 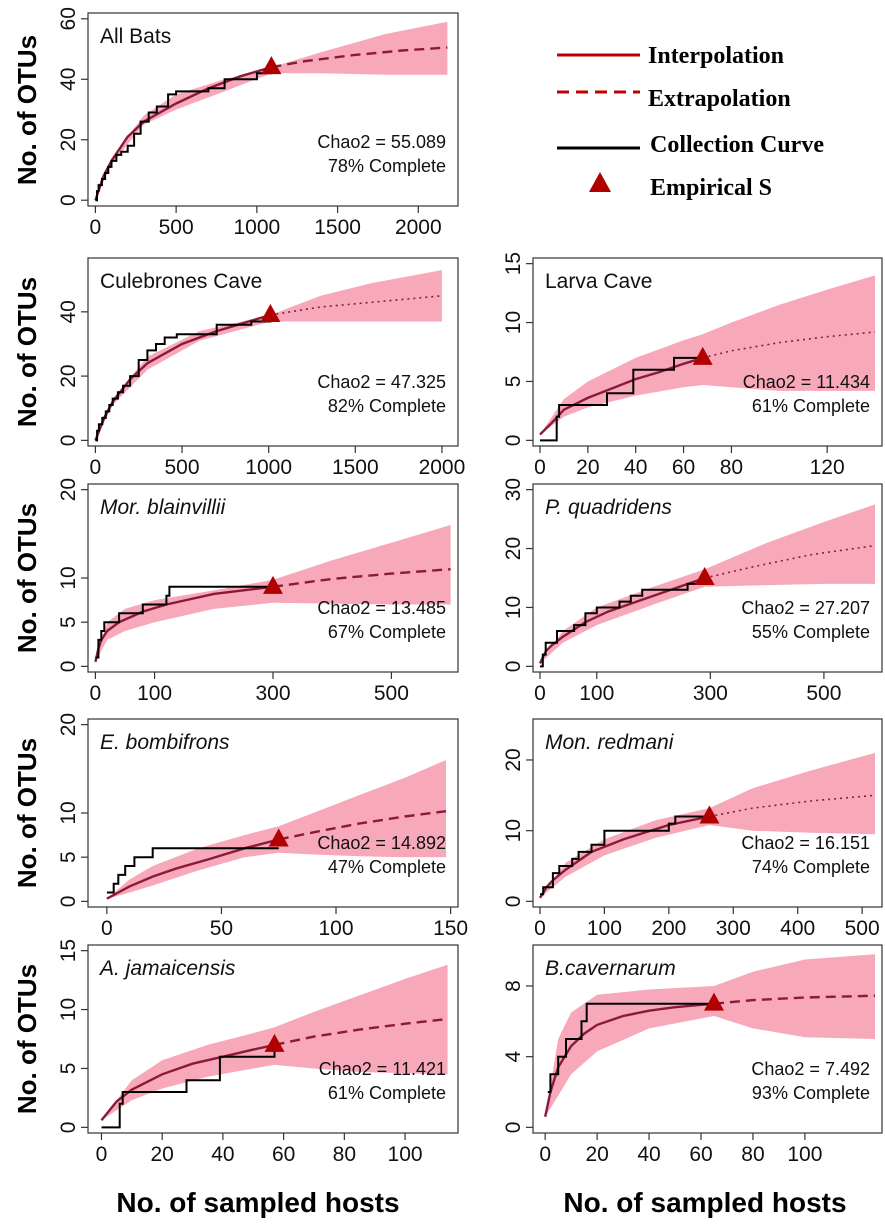 What do you see at coordinates (716, 56) in the screenshot?
I see `legend-interpolation-label: Interpolation` at bounding box center [716, 56].